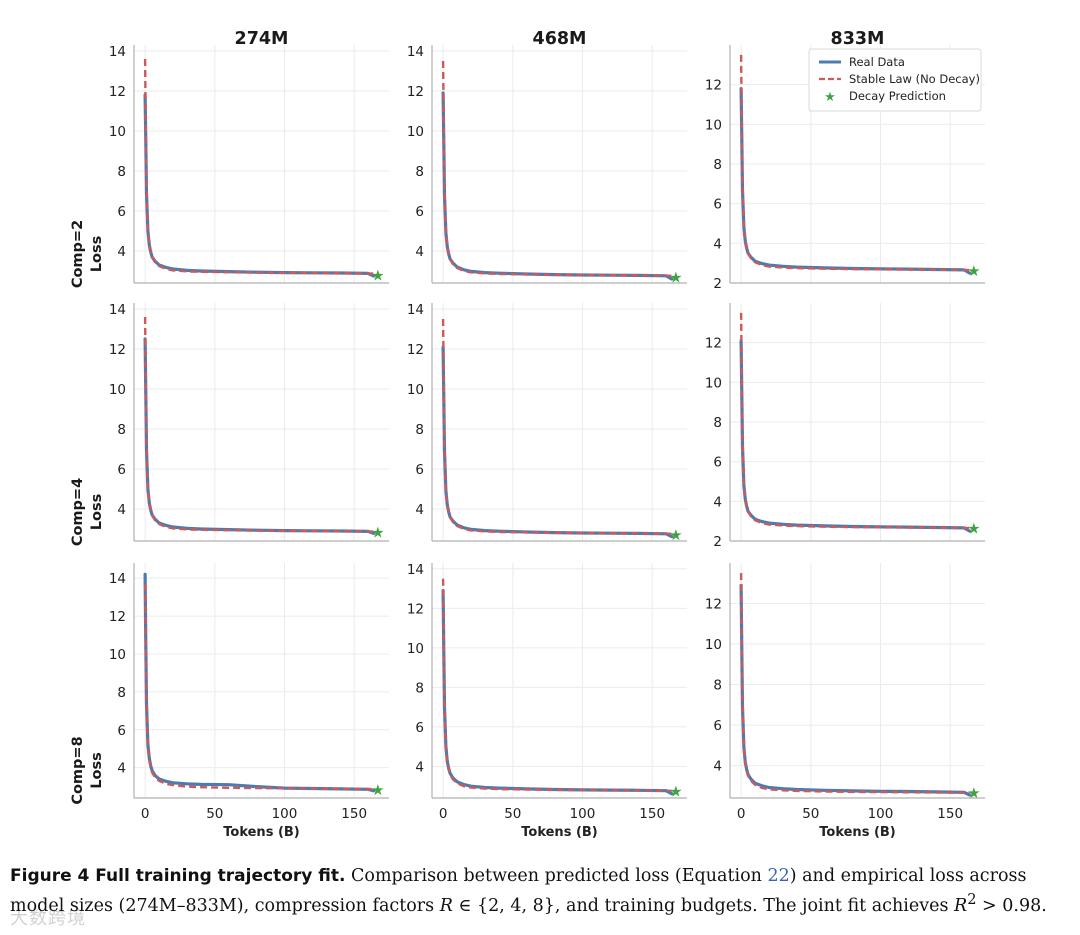 This screenshot has width=1080, height=935. I want to click on column-title: 274M, so click(262, 39).